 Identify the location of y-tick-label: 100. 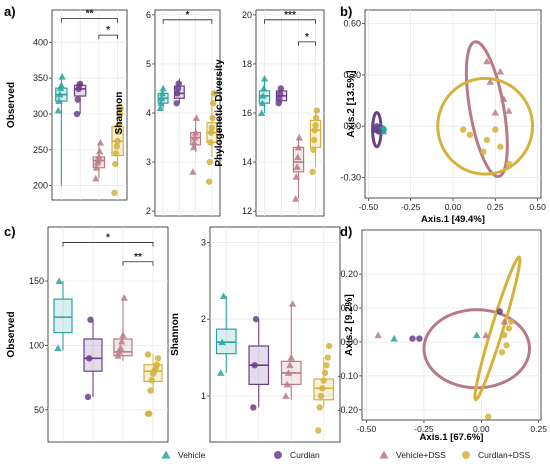
(36, 345).